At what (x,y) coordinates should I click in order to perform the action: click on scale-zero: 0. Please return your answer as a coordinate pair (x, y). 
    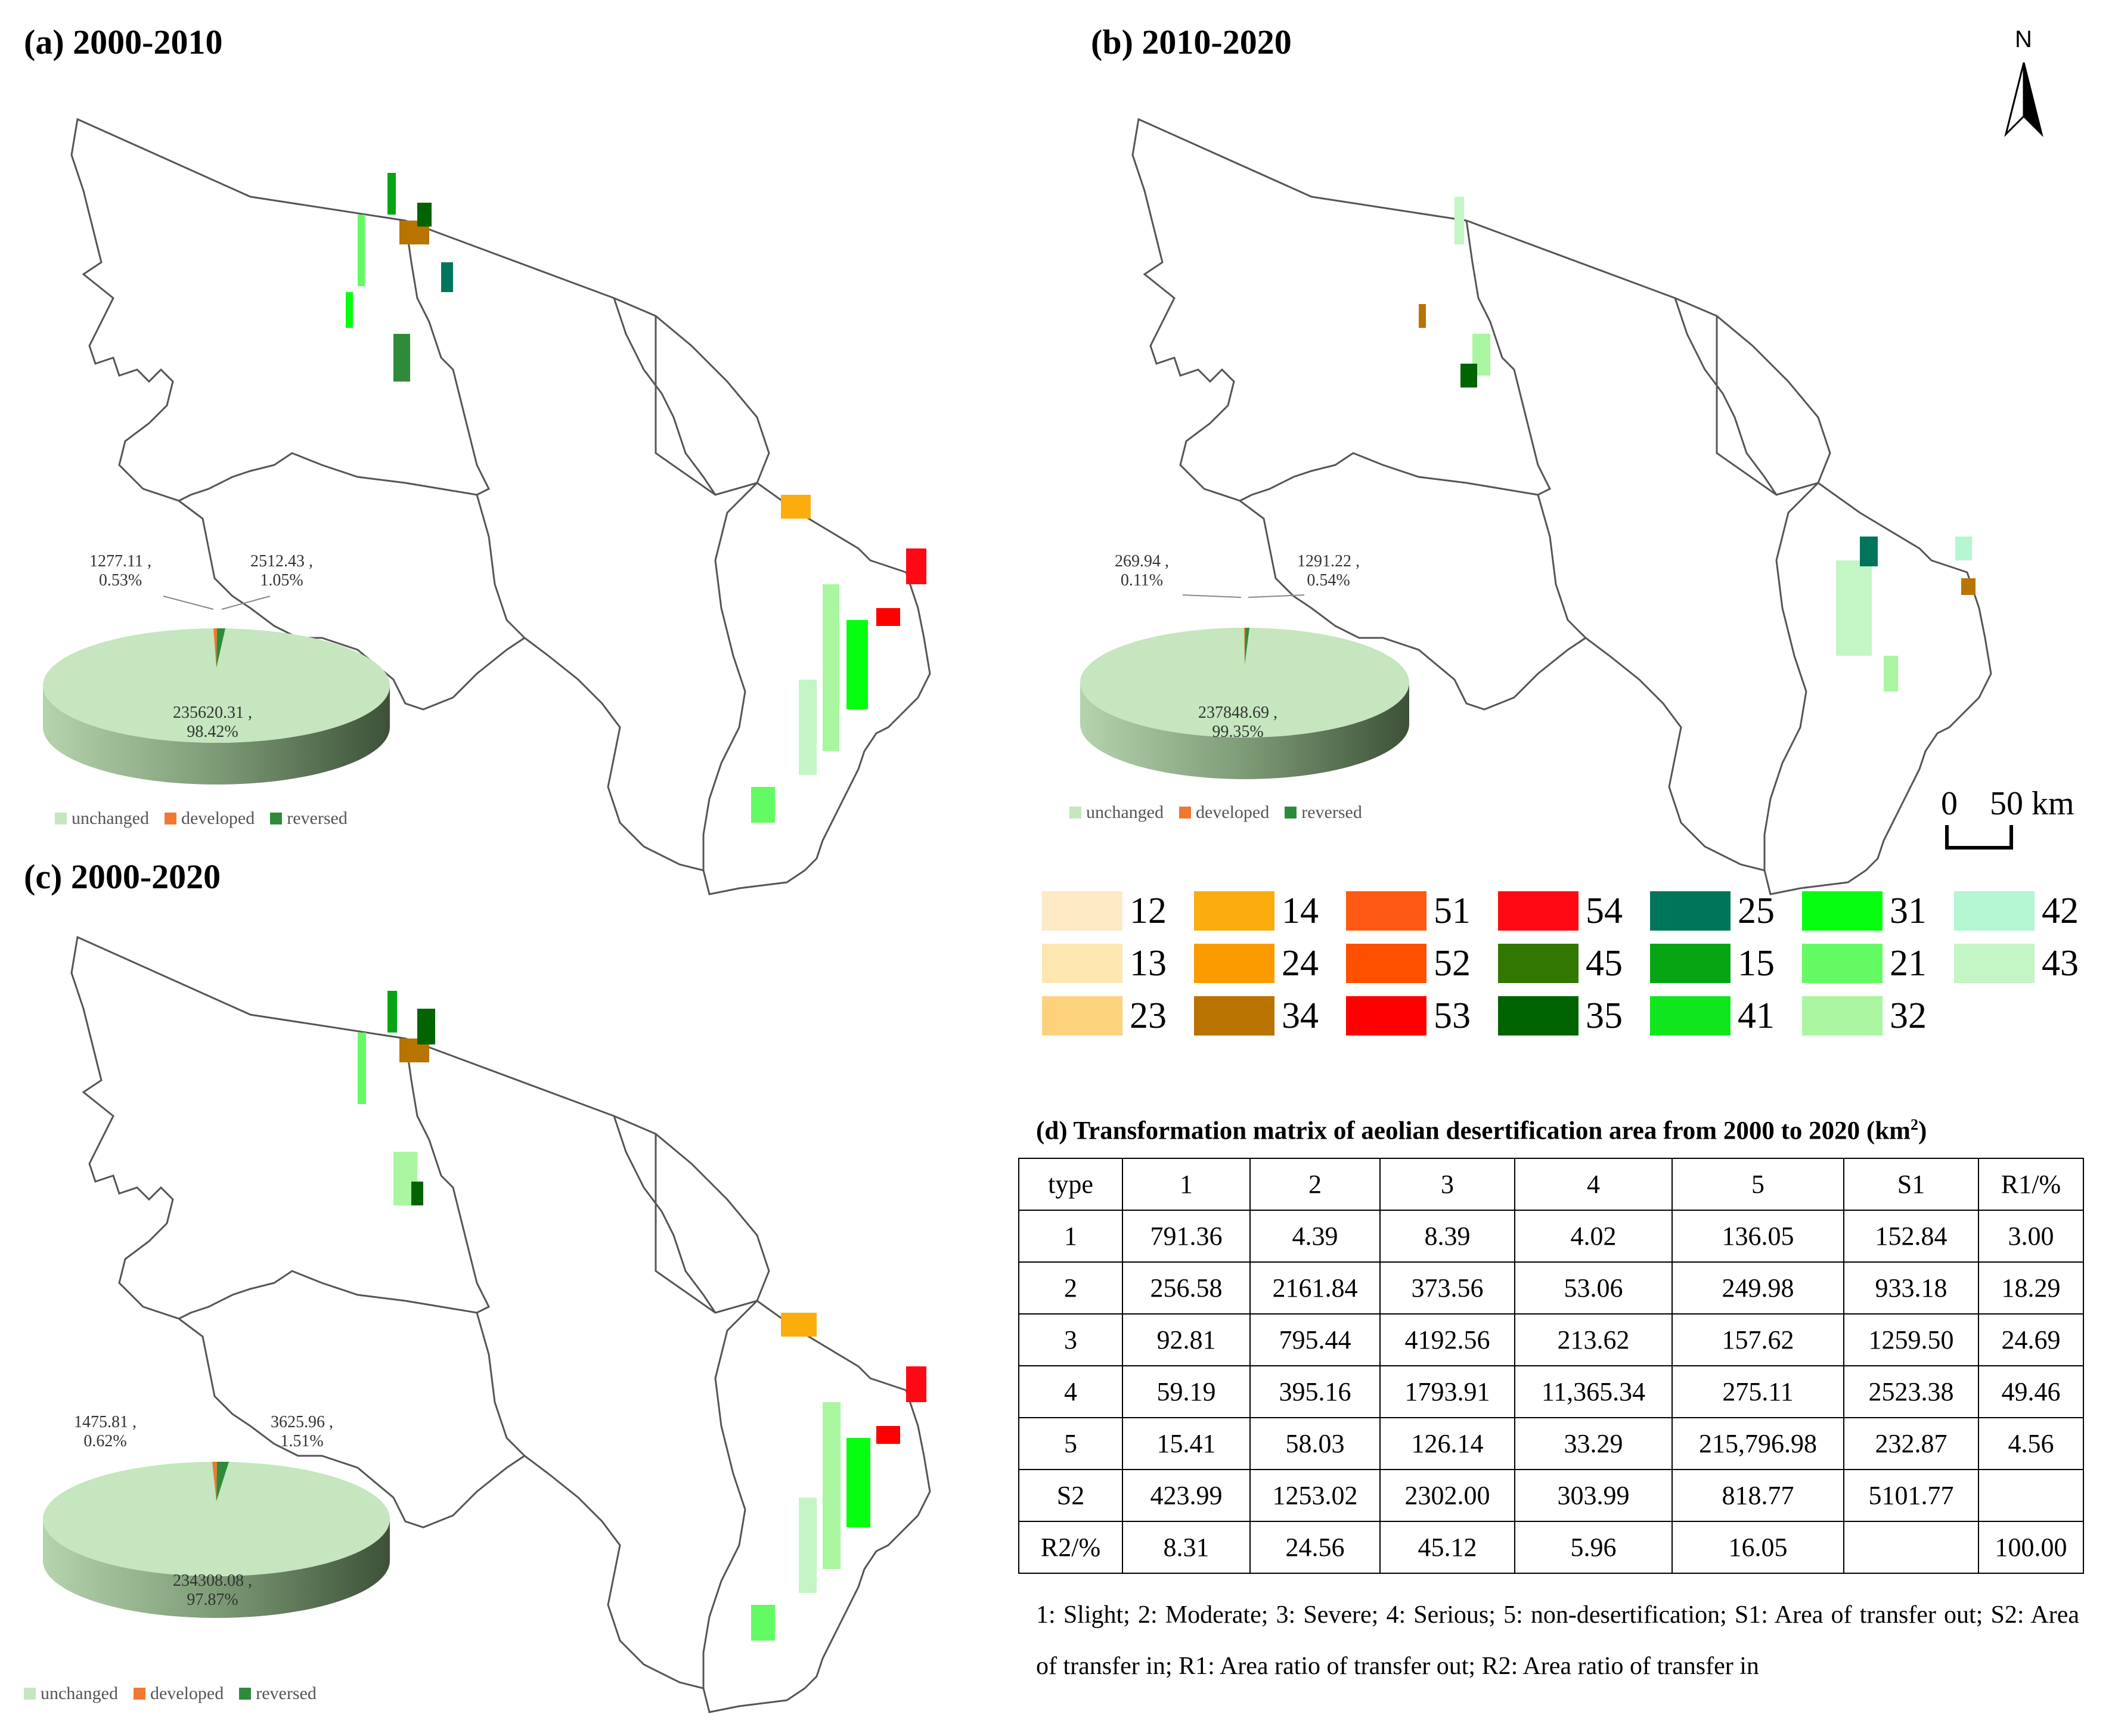
    Looking at the image, I should click on (1949, 803).